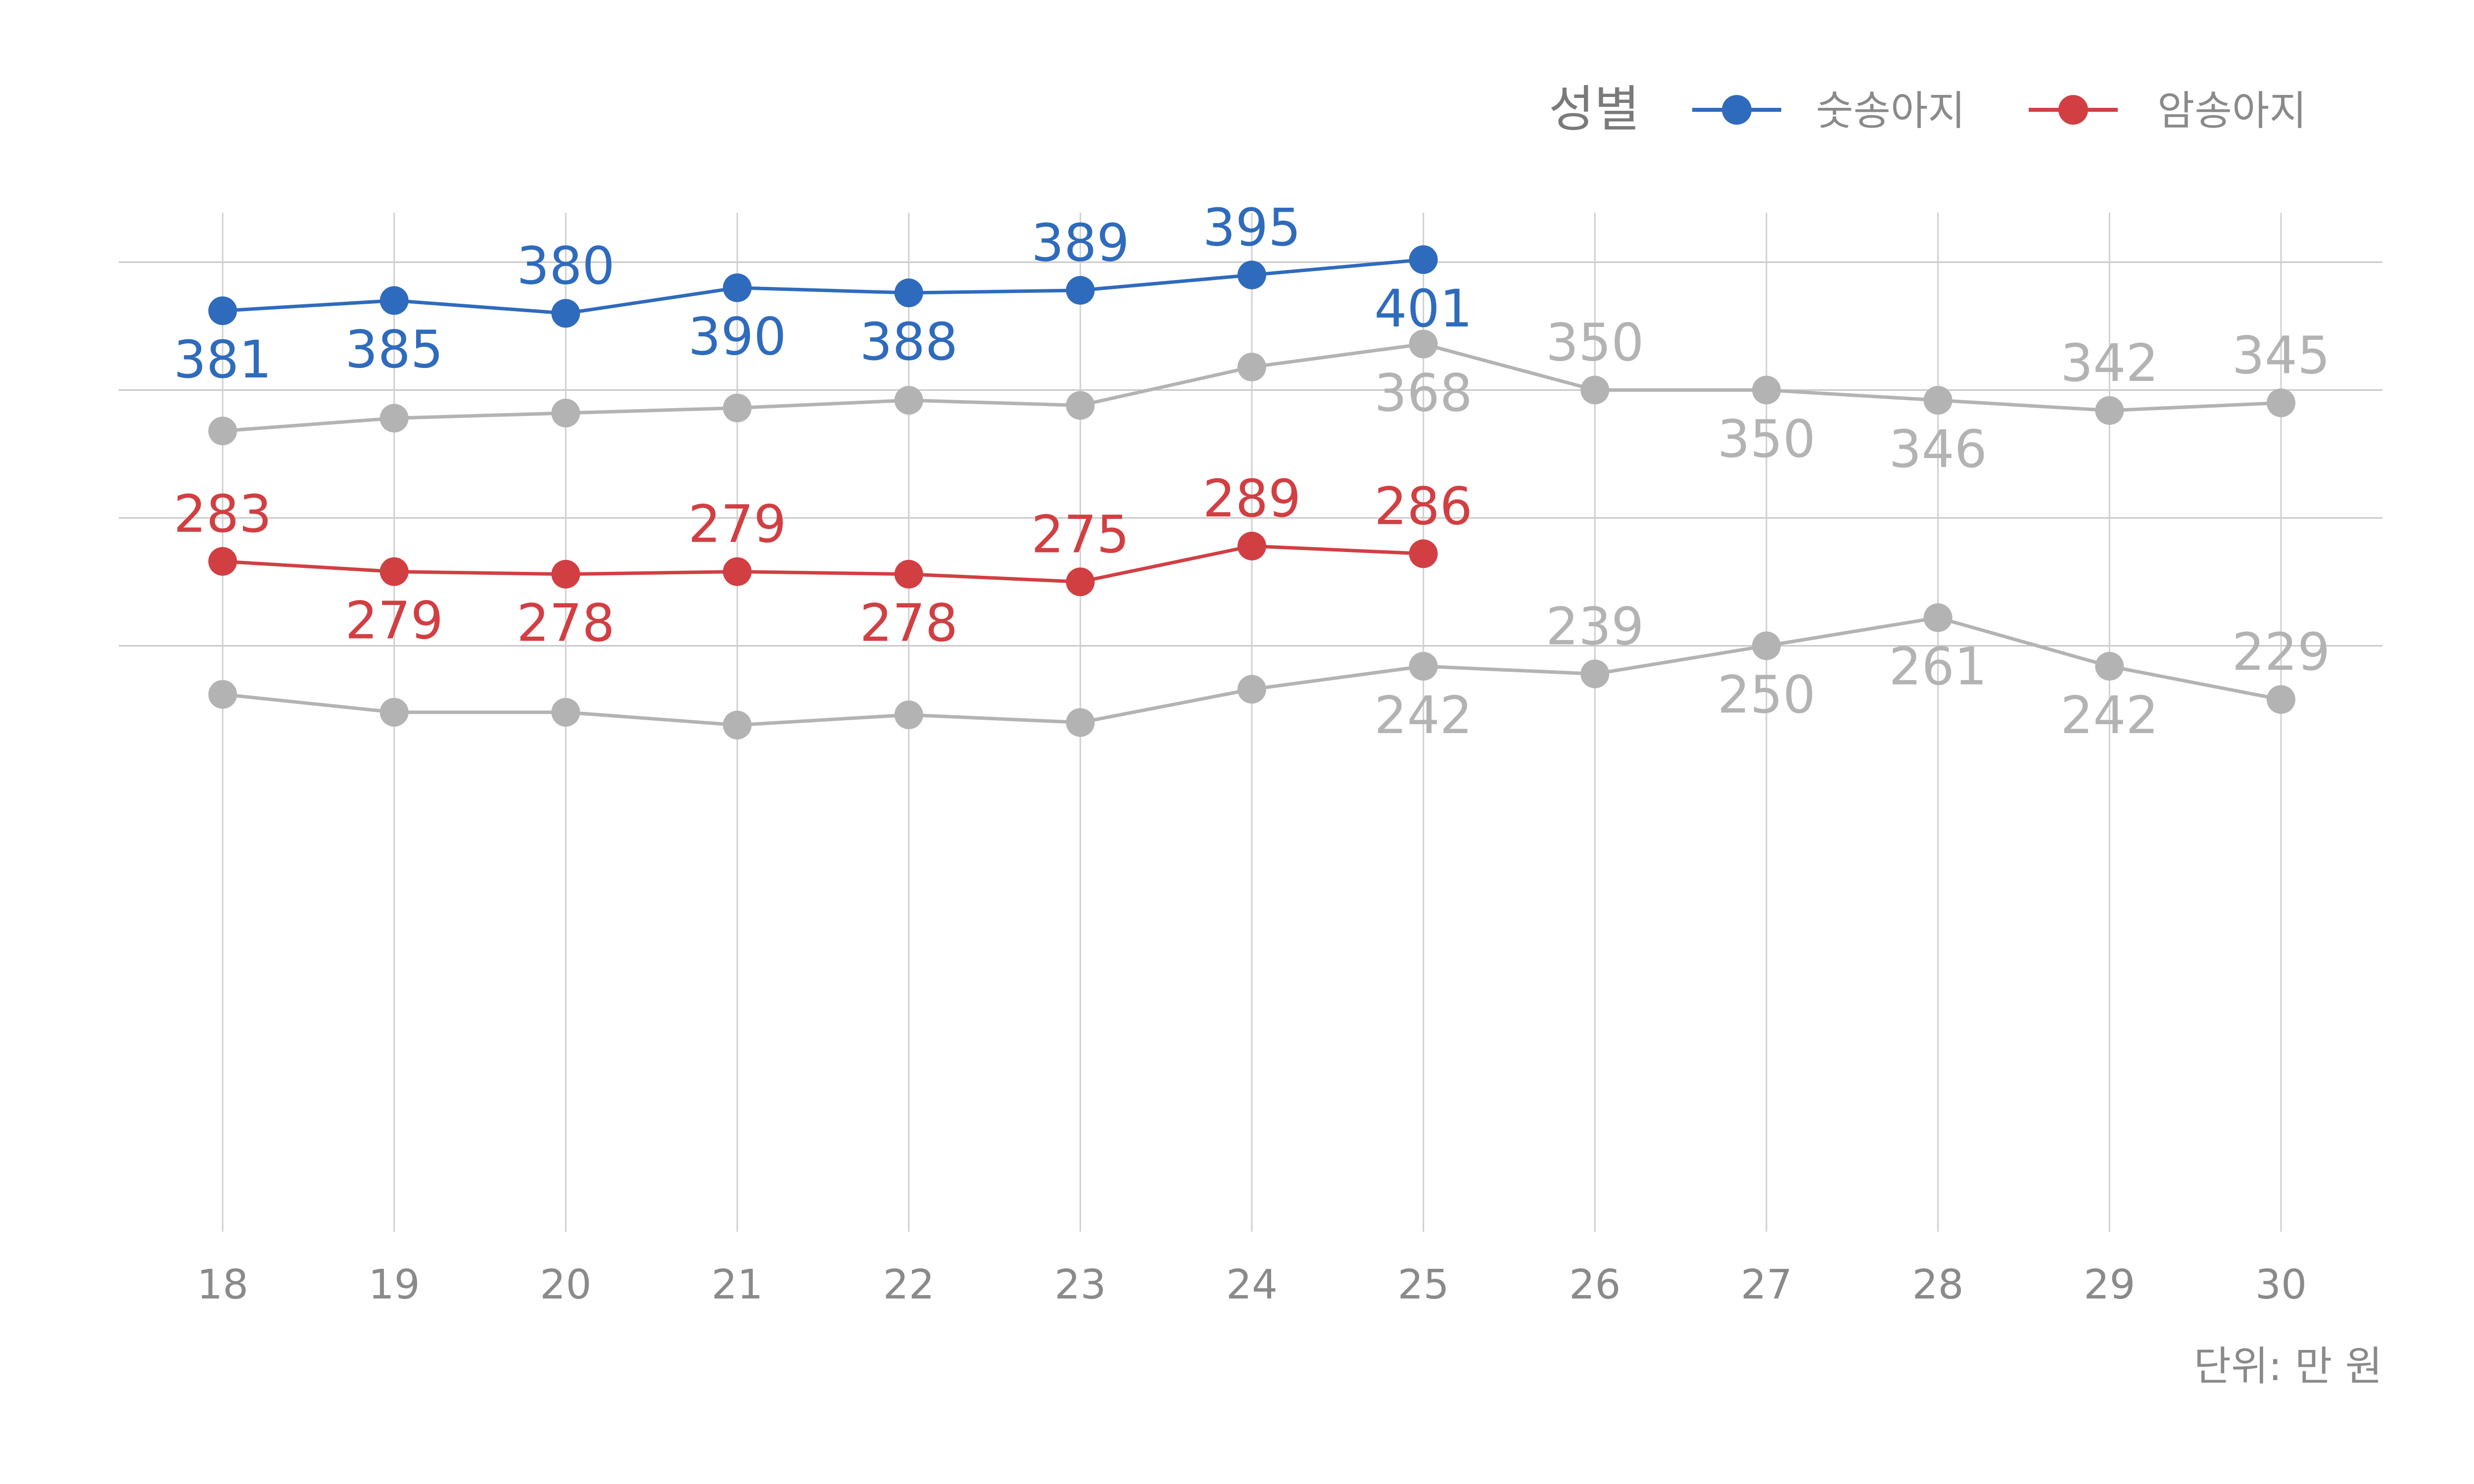 This screenshot has height=1484, width=2474. I want to click on x-tick-label: 25, so click(1423, 1284).